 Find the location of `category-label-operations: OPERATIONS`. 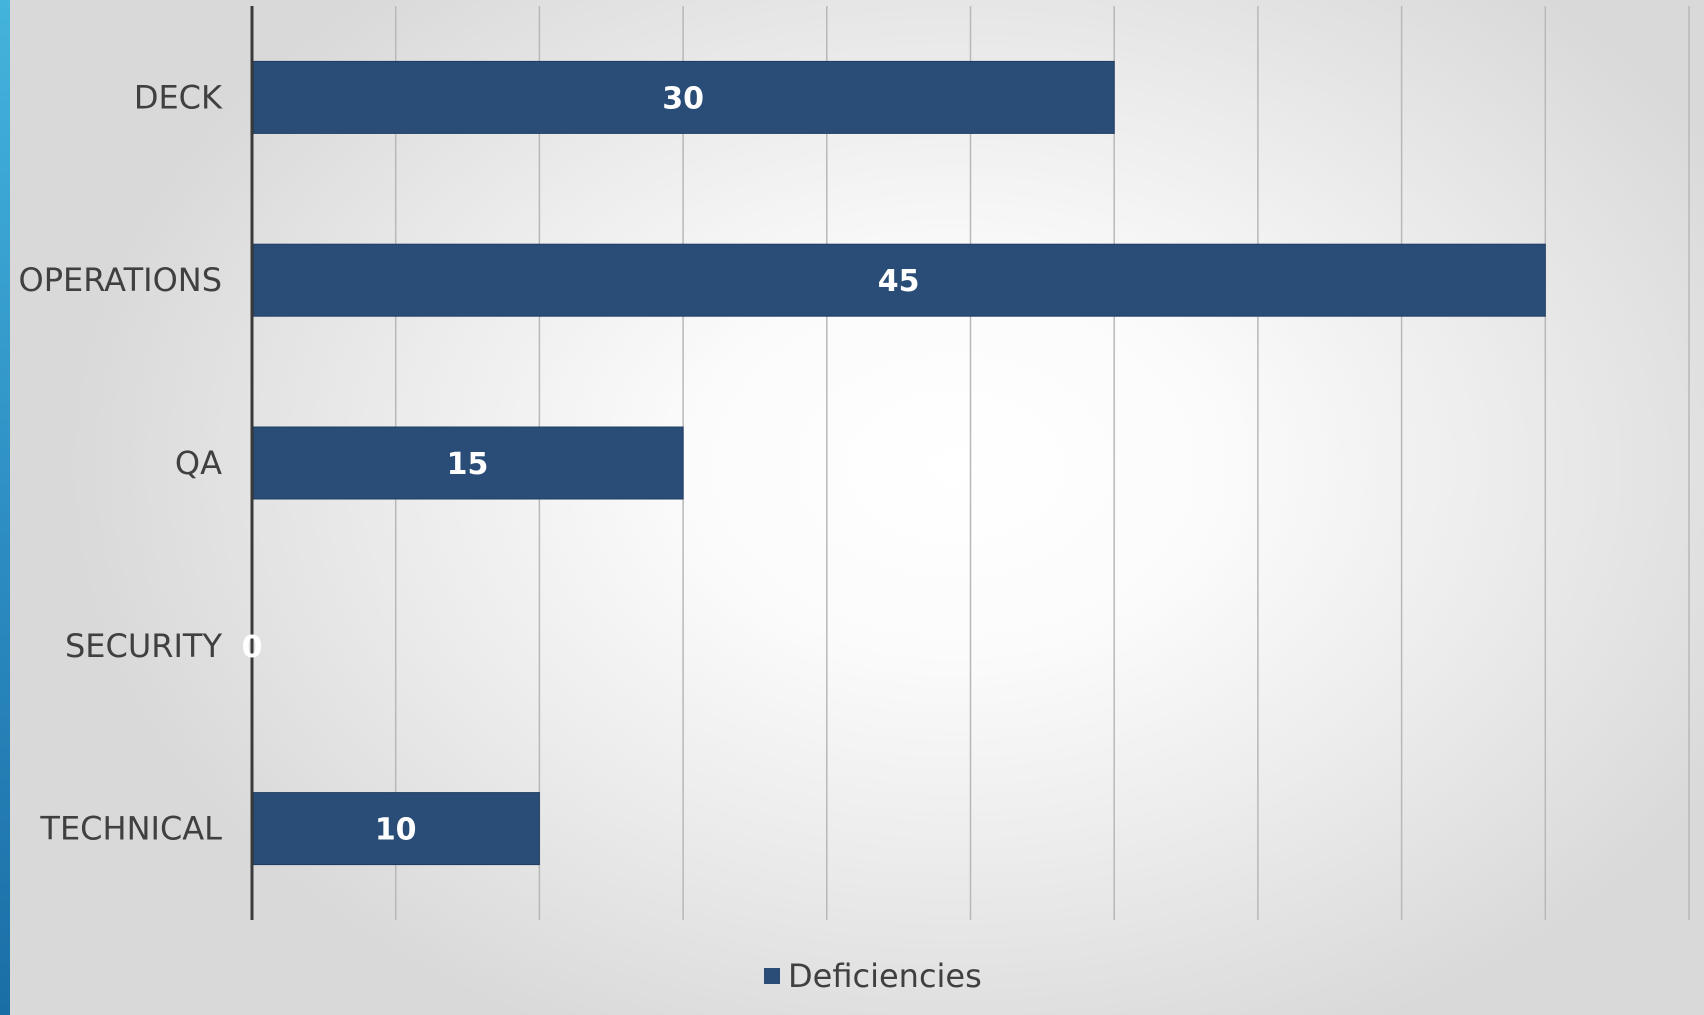

category-label-operations: OPERATIONS is located at coordinates (120, 280).